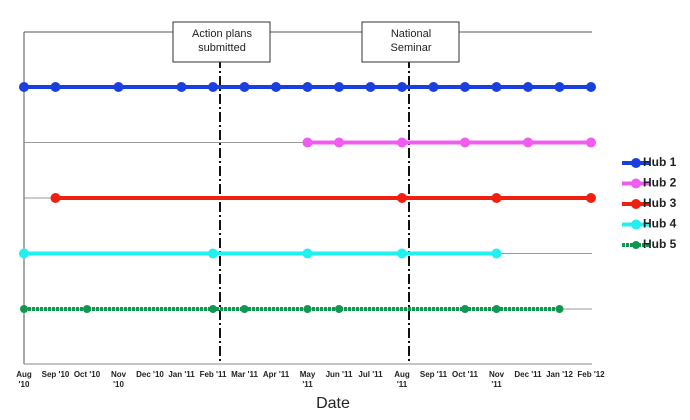  Describe the element at coordinates (339, 374) in the screenshot. I see `x-tick-label: Jun '11` at that location.